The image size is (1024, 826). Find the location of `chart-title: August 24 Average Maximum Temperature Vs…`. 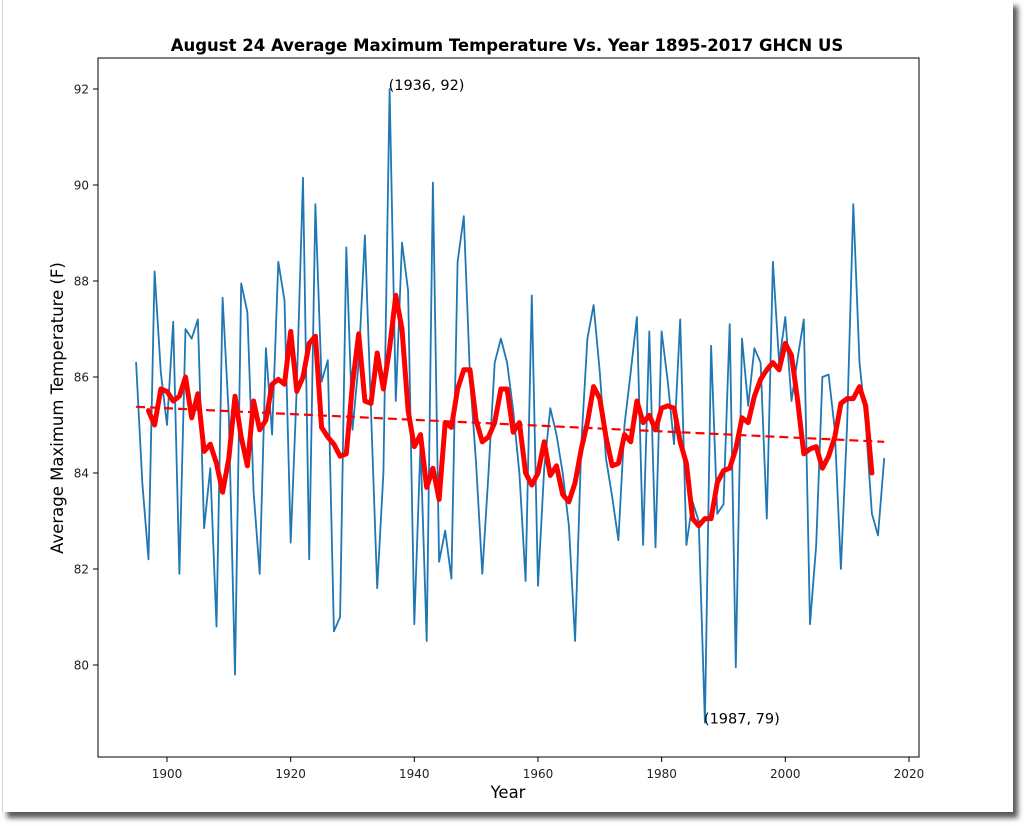

chart-title: August 24 Average Maximum Temperature Vs… is located at coordinates (507, 45).